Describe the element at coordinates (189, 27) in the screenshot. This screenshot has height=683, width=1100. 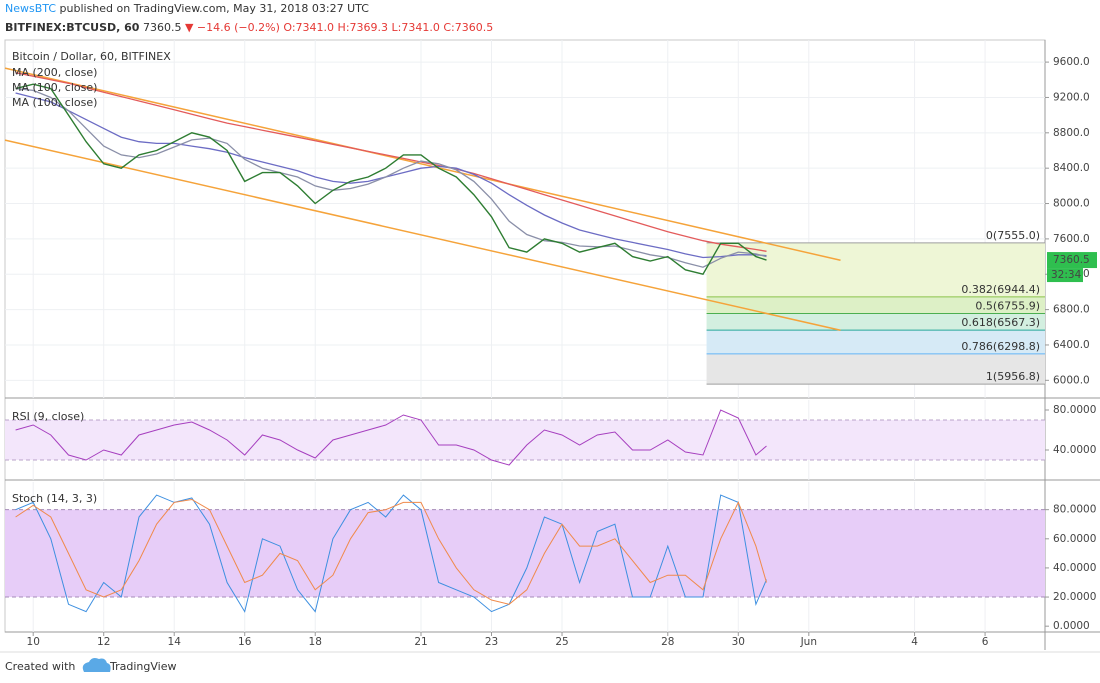
I see `arrow: ▼` at that location.